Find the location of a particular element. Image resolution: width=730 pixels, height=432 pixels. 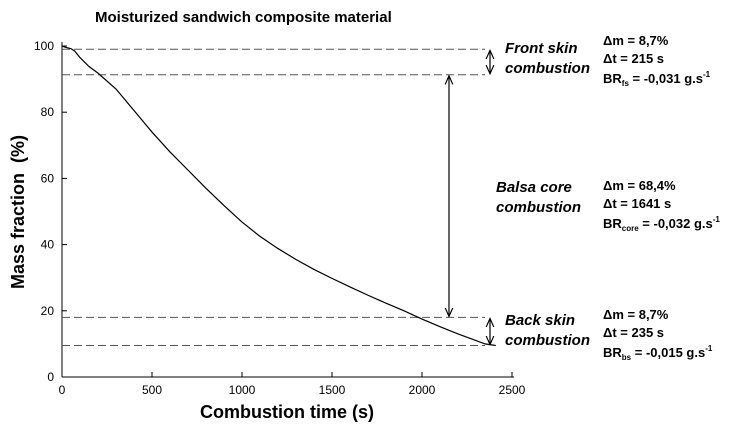

y-tick-label: 0 is located at coordinates (50, 377).